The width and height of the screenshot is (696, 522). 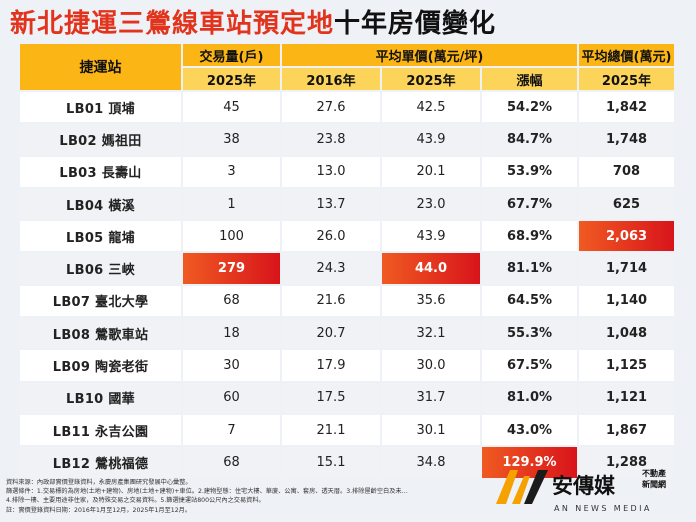 What do you see at coordinates (627, 172) in the screenshot?
I see `total-cell: 708` at bounding box center [627, 172].